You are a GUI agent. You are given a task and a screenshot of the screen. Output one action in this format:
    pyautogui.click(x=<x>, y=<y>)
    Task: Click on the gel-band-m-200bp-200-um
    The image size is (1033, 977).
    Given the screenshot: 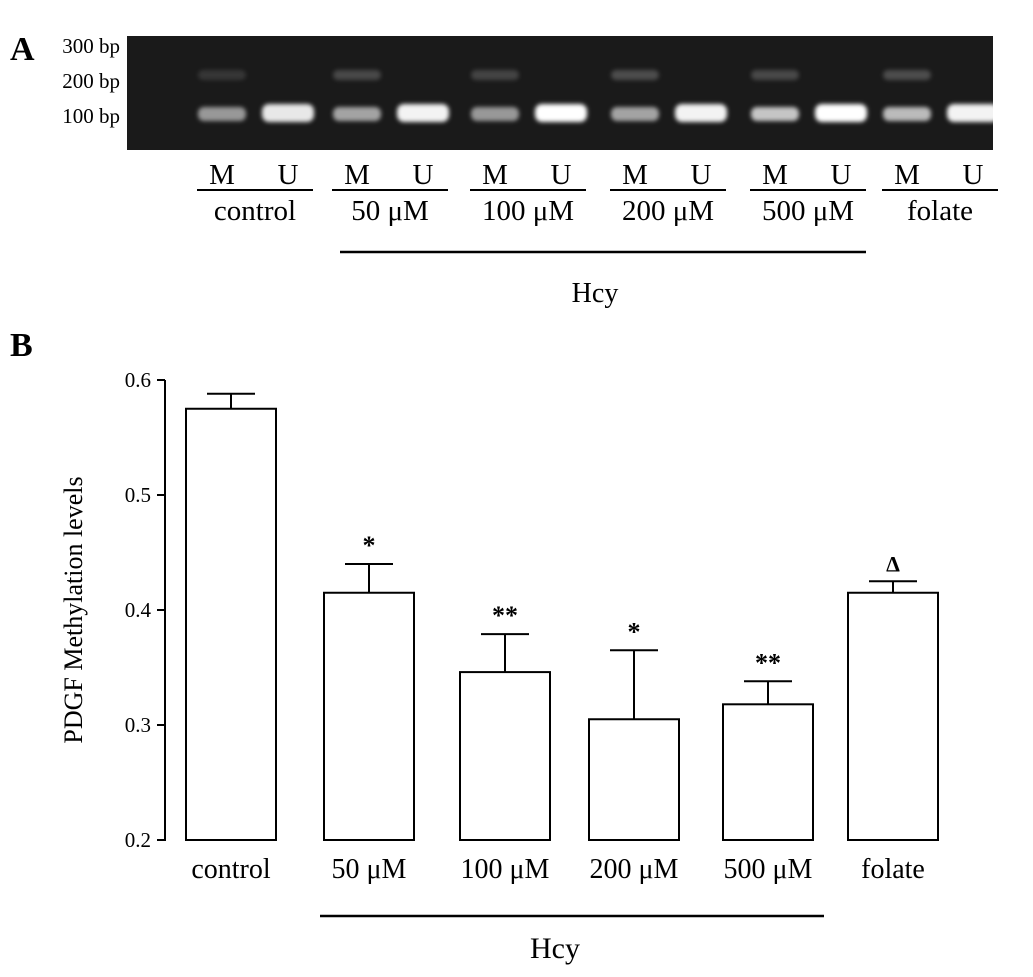 What is the action you would take?
    pyautogui.click(x=635, y=75)
    